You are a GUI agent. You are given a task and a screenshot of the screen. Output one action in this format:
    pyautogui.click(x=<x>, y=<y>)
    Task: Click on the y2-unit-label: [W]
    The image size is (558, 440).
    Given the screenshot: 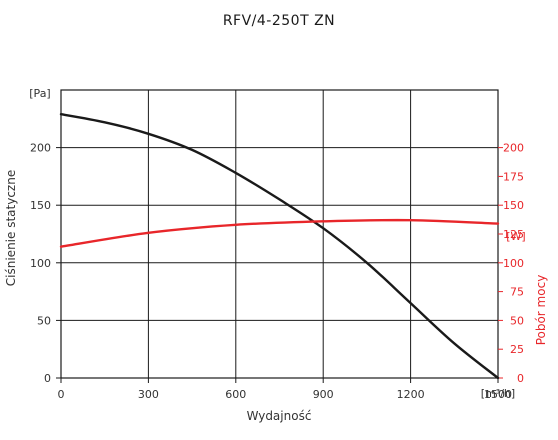 What is the action you would take?
    pyautogui.click(x=515, y=236)
    